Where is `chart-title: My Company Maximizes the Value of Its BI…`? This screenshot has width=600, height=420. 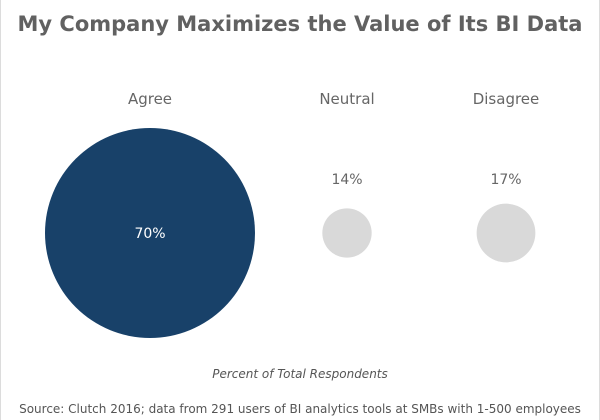 chart-title: My Company Maximizes the Value of Its BI… is located at coordinates (300, 24).